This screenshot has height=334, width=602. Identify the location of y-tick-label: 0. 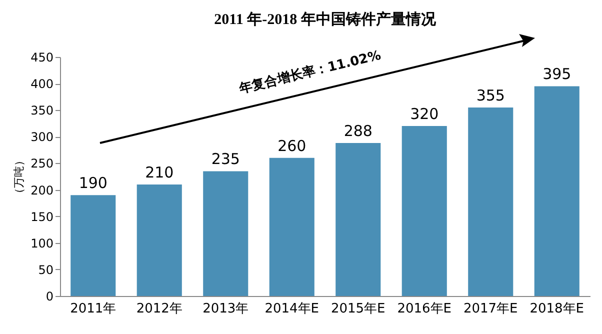
(50, 297).